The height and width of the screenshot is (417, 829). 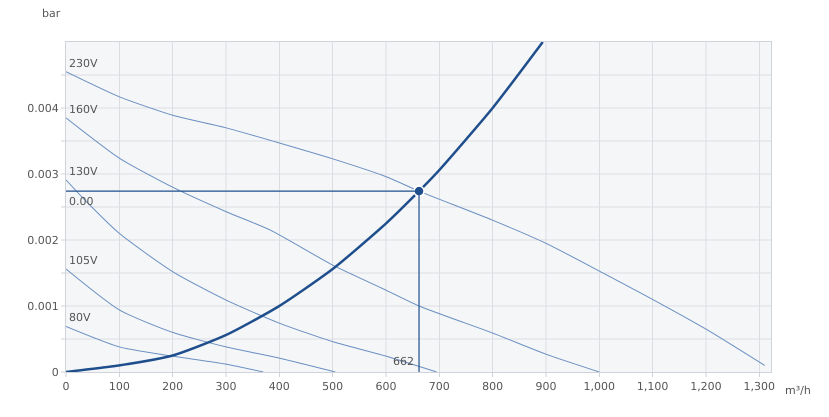 I want to click on series-label: 80V, so click(x=80, y=317).